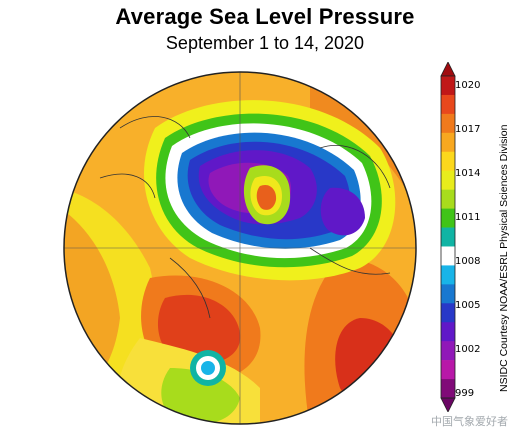 Image resolution: width=516 pixels, height=435 pixels. I want to click on colorbar-tick-1008: 1008, so click(468, 261).